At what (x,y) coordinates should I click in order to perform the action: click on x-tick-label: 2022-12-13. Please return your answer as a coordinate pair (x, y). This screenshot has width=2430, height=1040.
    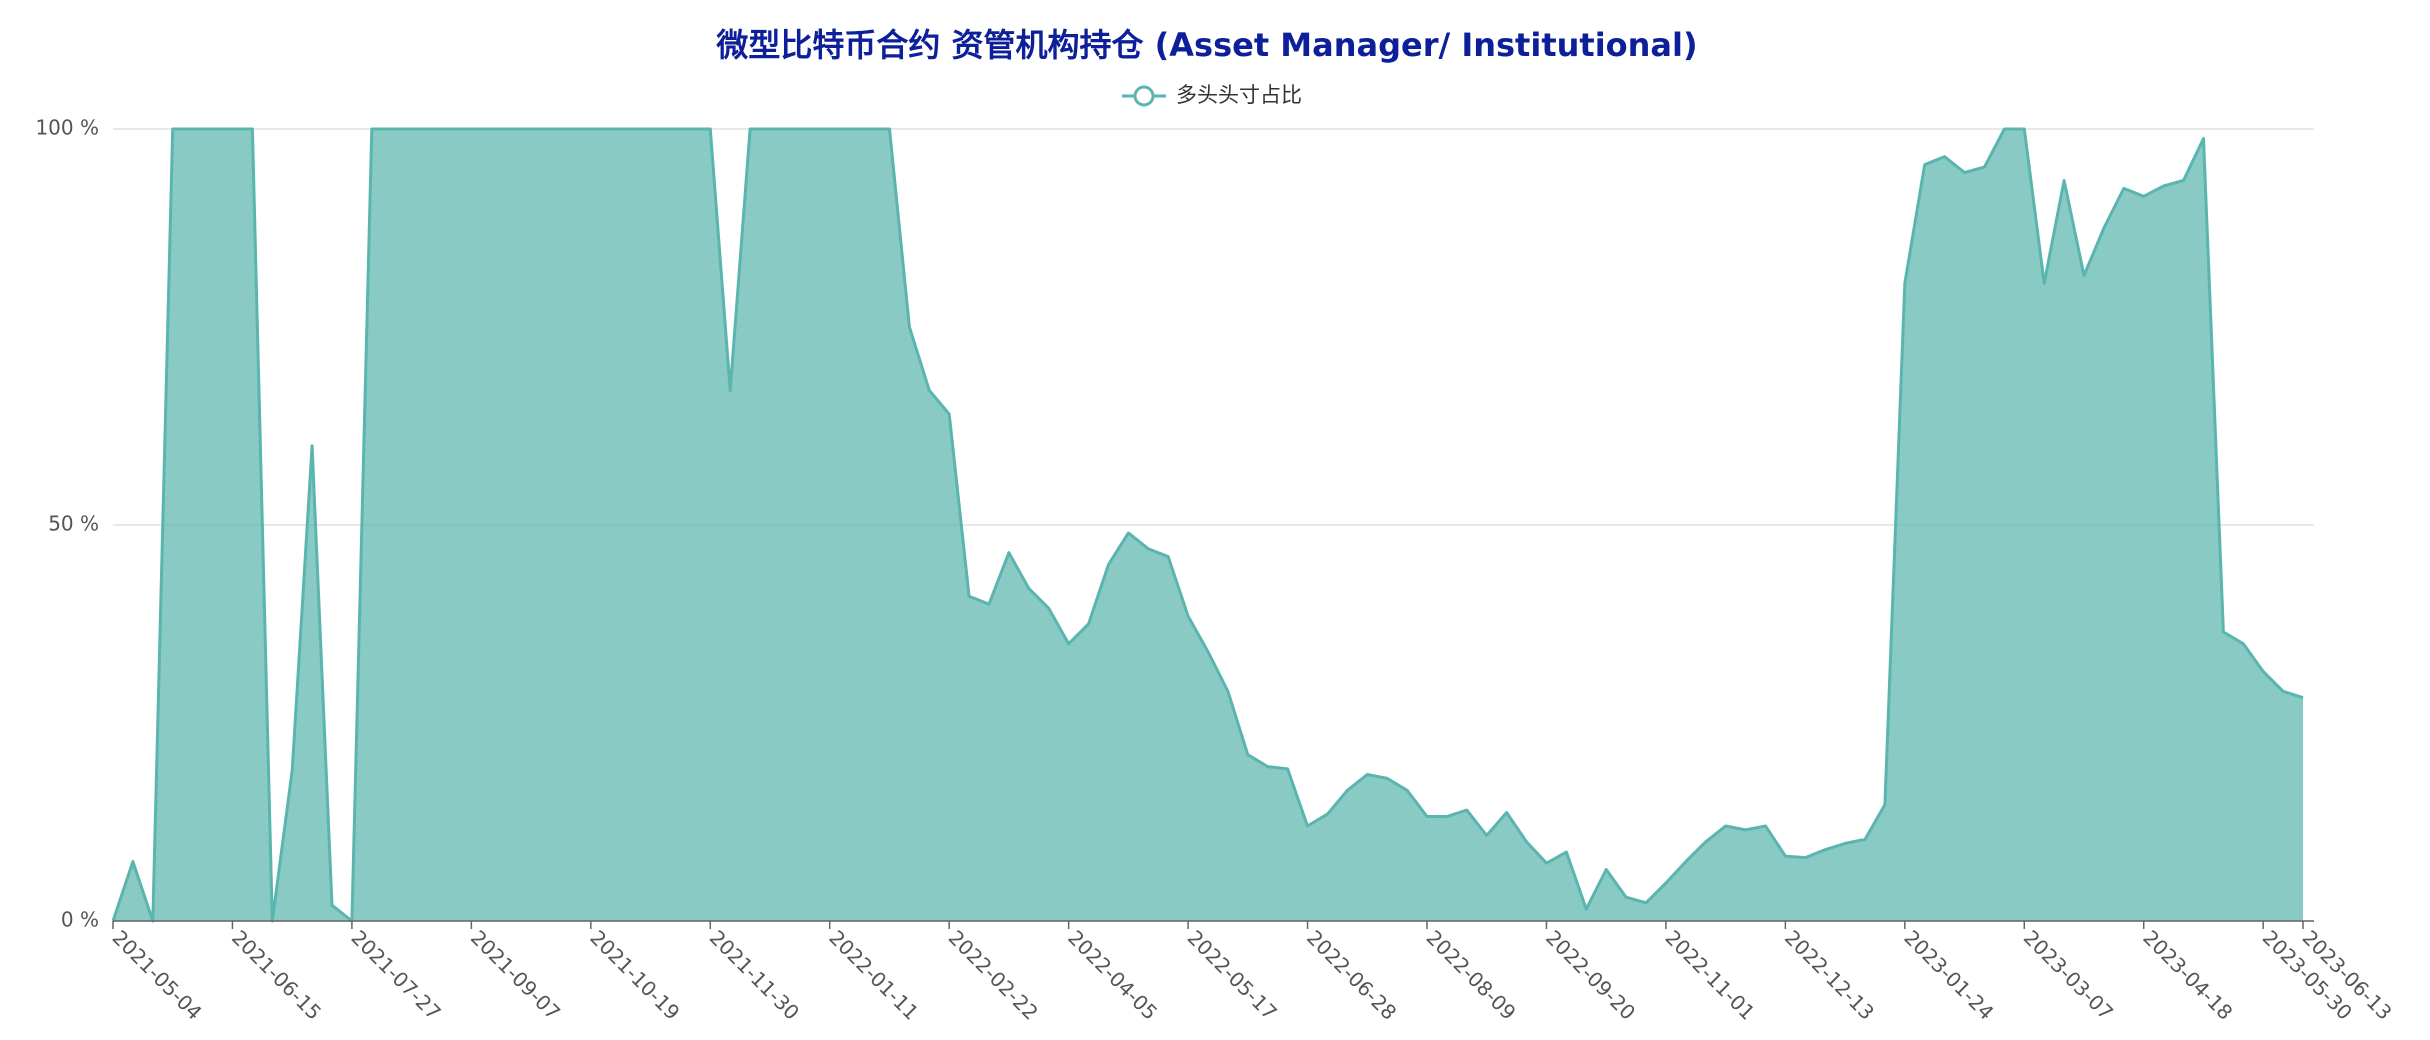
    Looking at the image, I should click on (1829, 974).